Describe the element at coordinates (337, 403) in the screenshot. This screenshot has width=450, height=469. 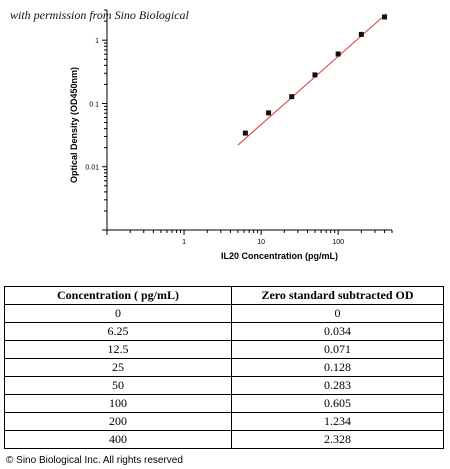
I see `cell-od: 0.605` at that location.